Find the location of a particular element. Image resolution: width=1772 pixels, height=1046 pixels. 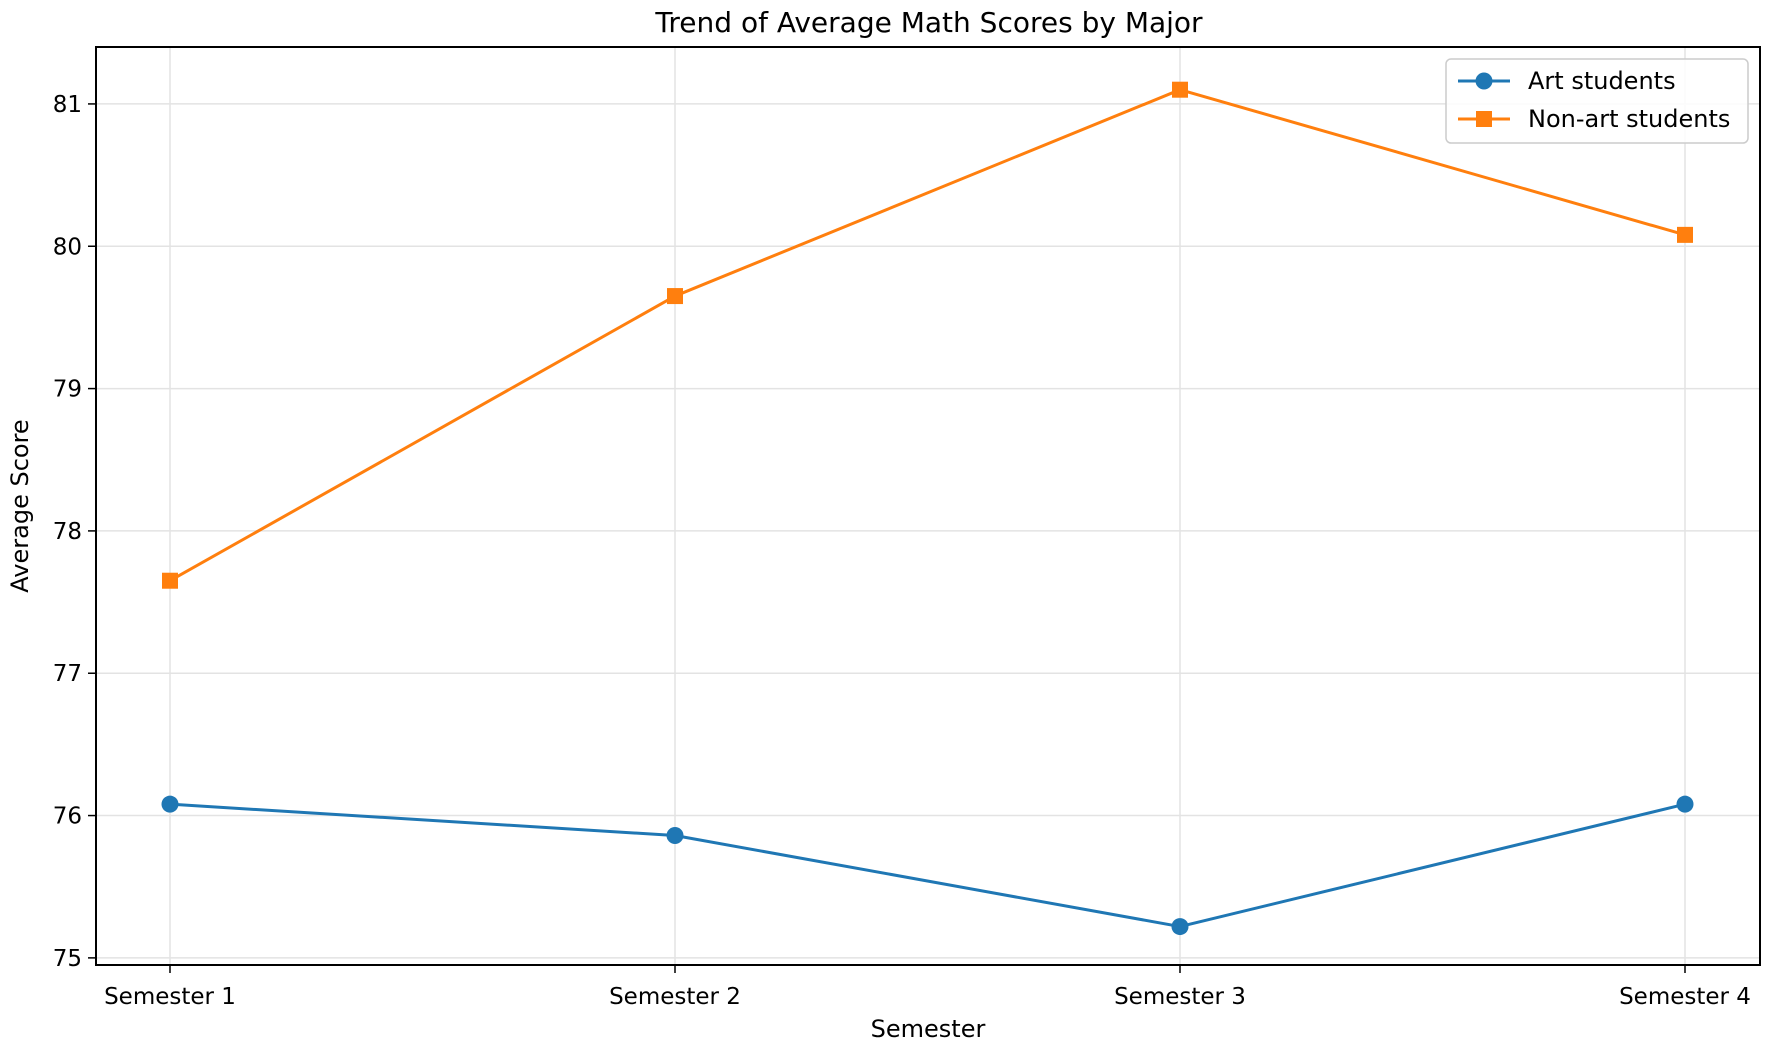

y-tick-label: 80 is located at coordinates (67, 247).